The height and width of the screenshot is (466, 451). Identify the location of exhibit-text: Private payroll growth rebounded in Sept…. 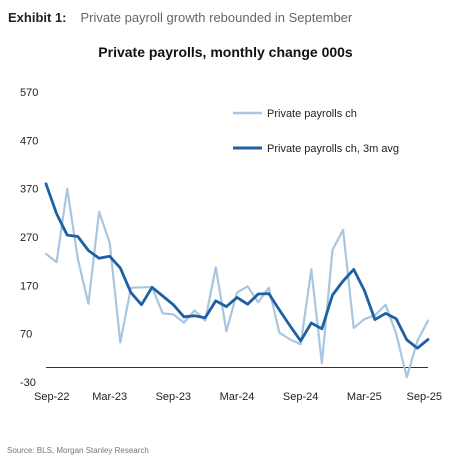
(216, 17).